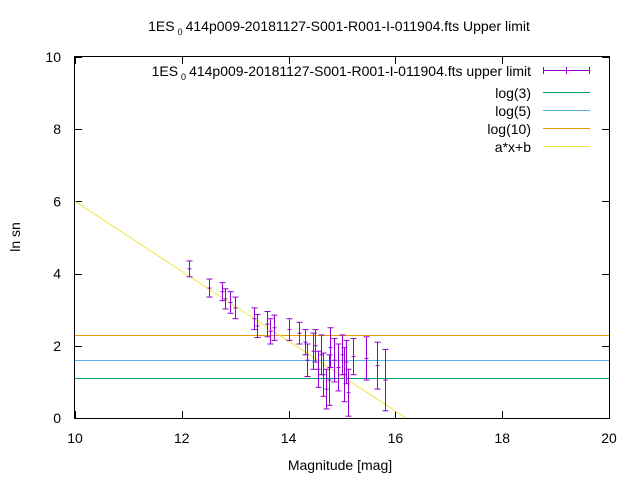 The height and width of the screenshot is (480, 640). Describe the element at coordinates (53, 57) in the screenshot. I see `y-tick-label: 10` at that location.